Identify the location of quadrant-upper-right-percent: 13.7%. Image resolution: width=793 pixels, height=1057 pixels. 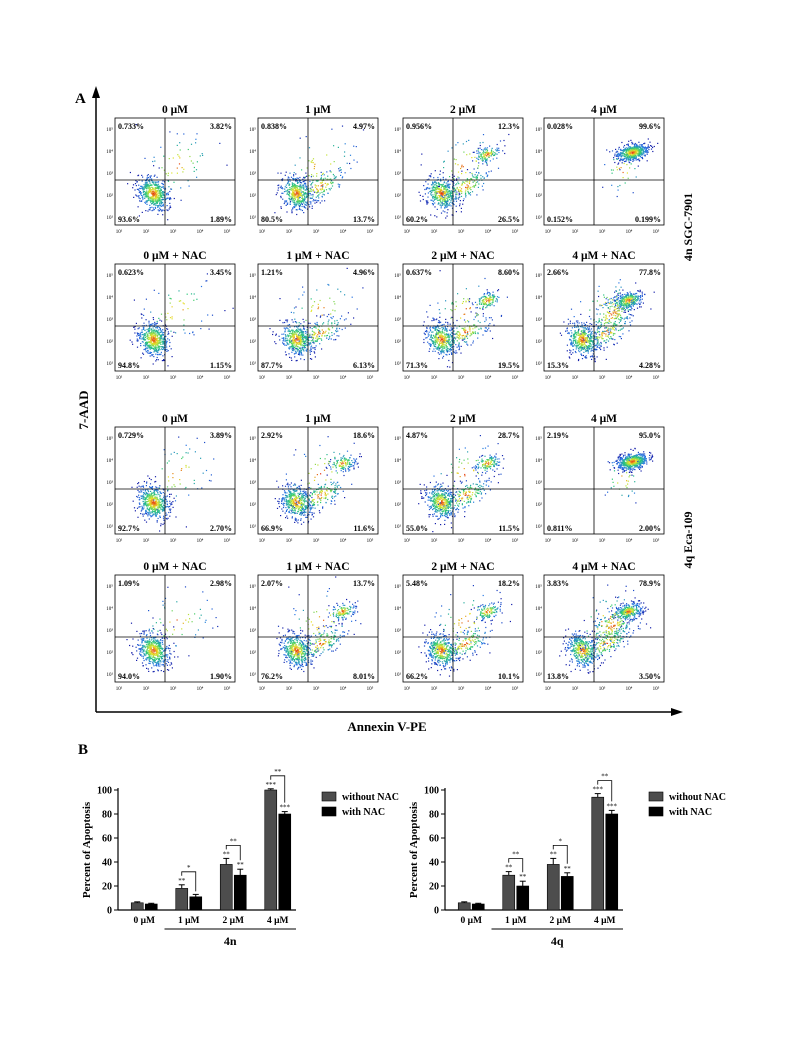
(364, 583).